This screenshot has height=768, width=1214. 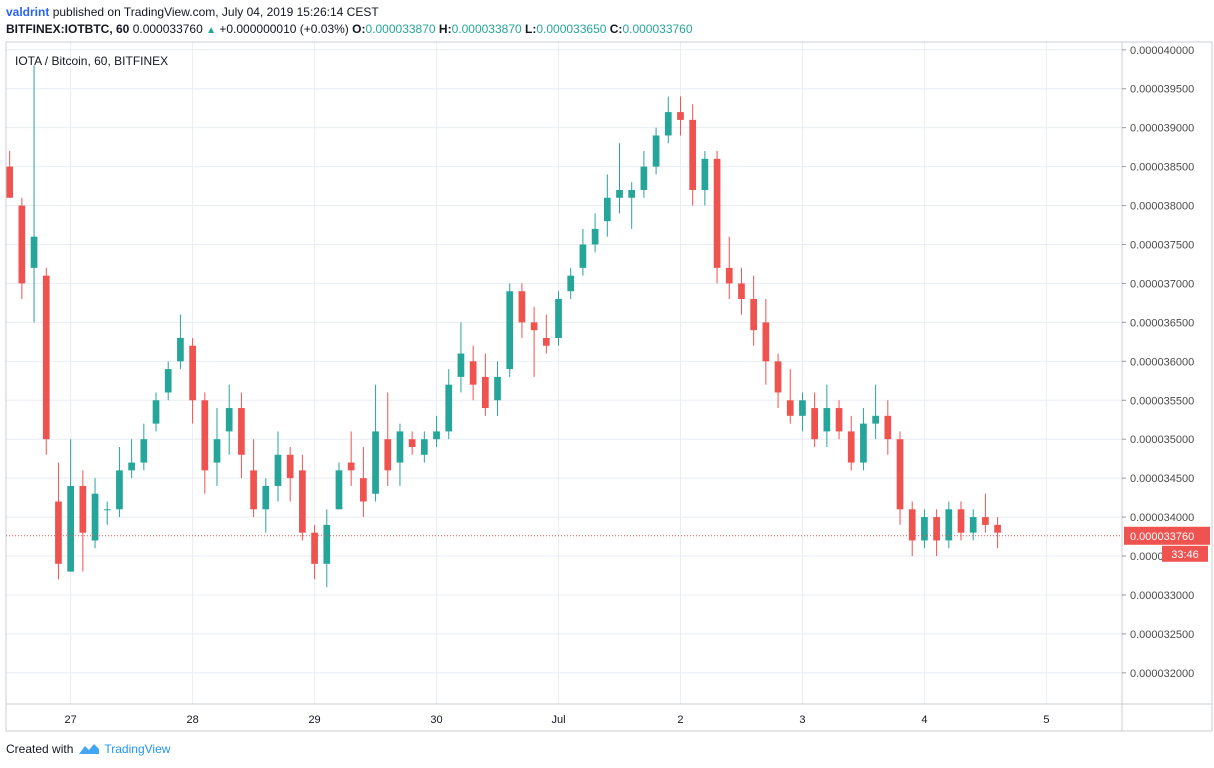 What do you see at coordinates (657, 29) in the screenshot?
I see `close-value: 0.000033760` at bounding box center [657, 29].